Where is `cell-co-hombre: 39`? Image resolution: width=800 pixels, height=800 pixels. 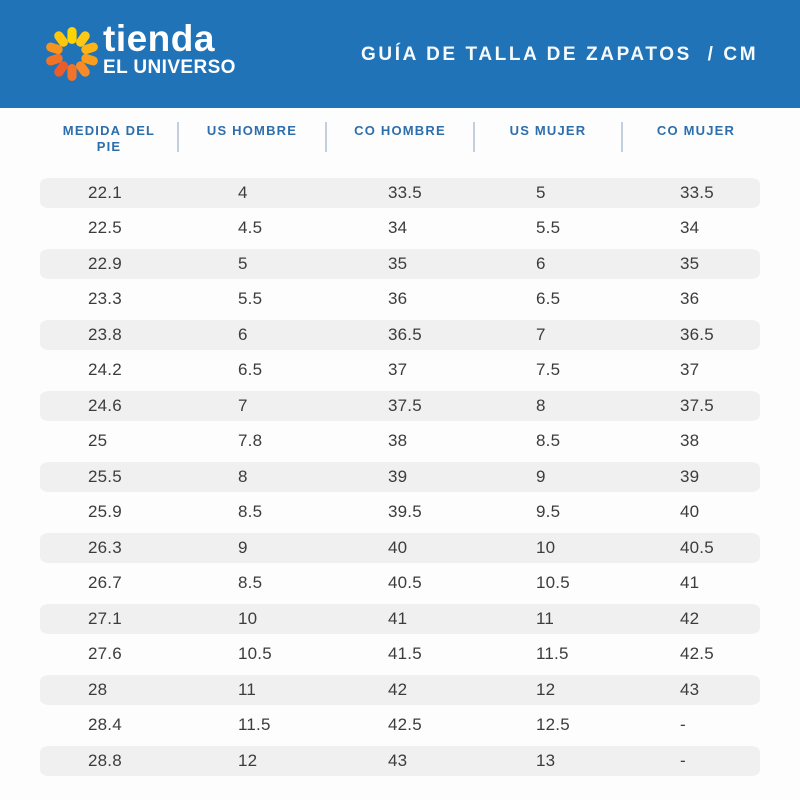
cell-co-hombre: 39 is located at coordinates (398, 476).